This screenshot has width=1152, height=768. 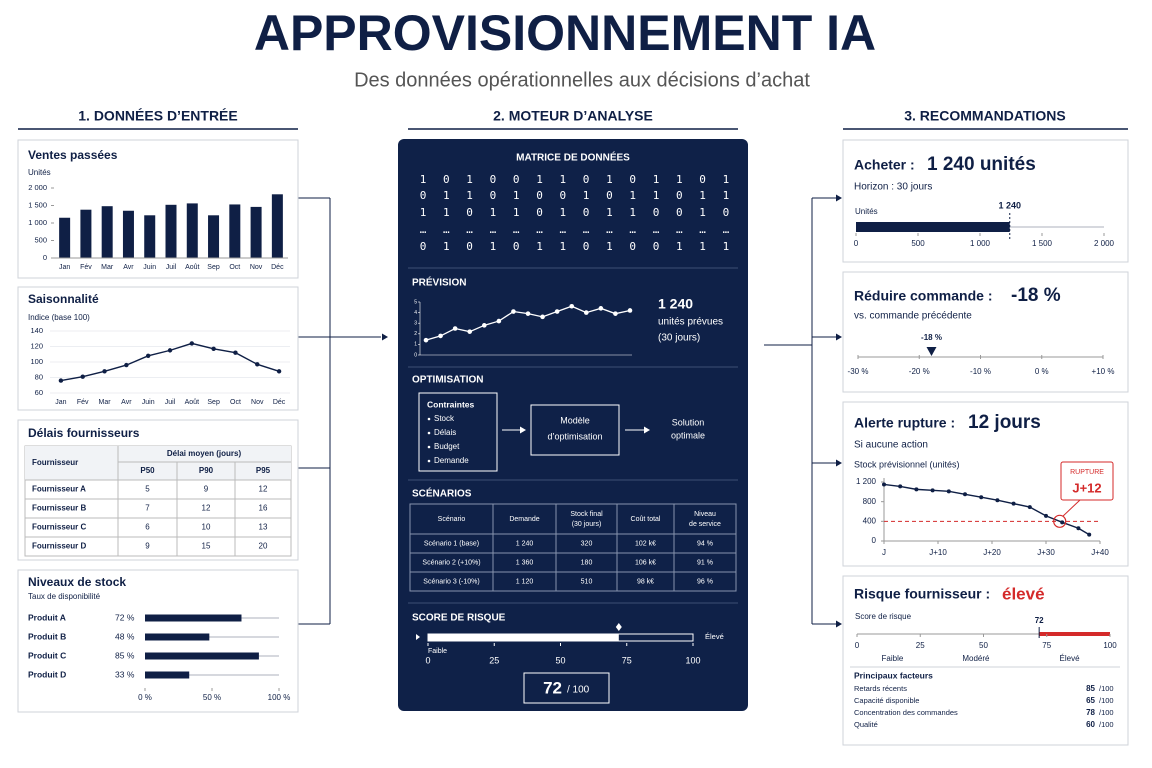 I want to click on x-tick-label: 50, so click(x=560, y=660).